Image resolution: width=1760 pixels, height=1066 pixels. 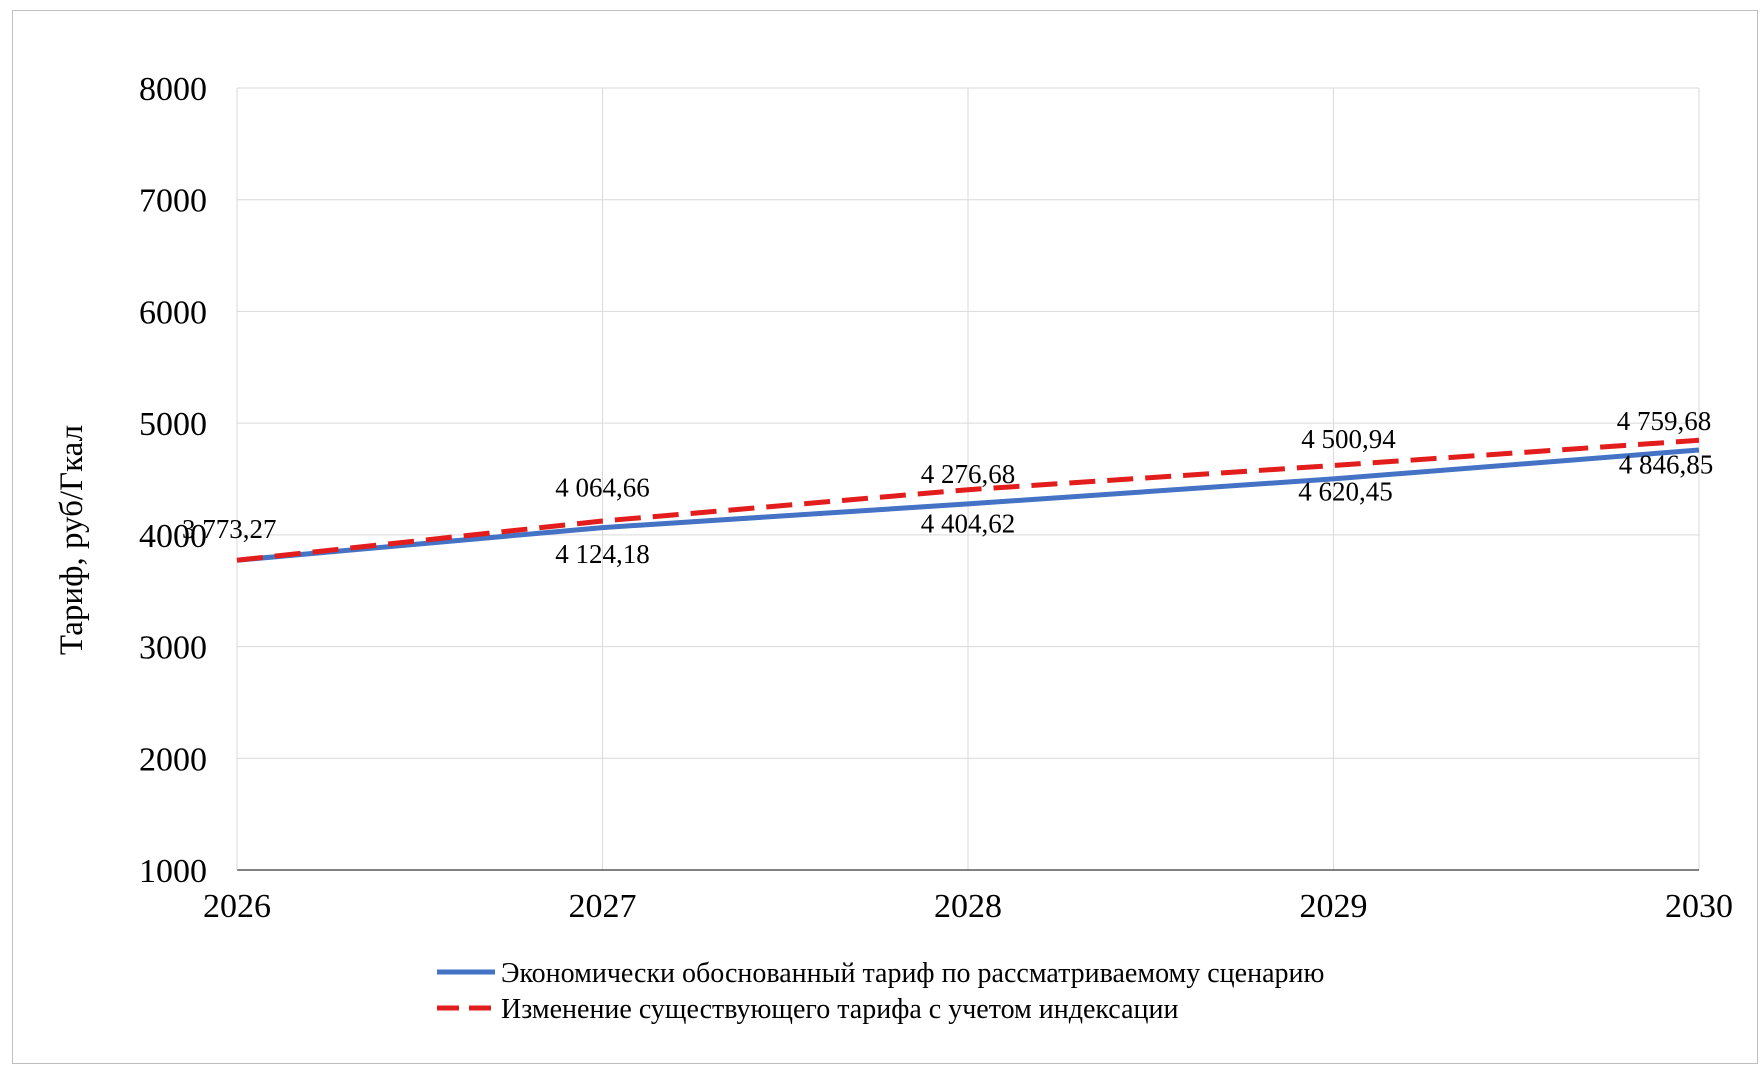 What do you see at coordinates (173, 480) in the screenshot?
I see `y-tick-labels: 1000 2000 3000 4000 5000 6000 7000 8000` at bounding box center [173, 480].